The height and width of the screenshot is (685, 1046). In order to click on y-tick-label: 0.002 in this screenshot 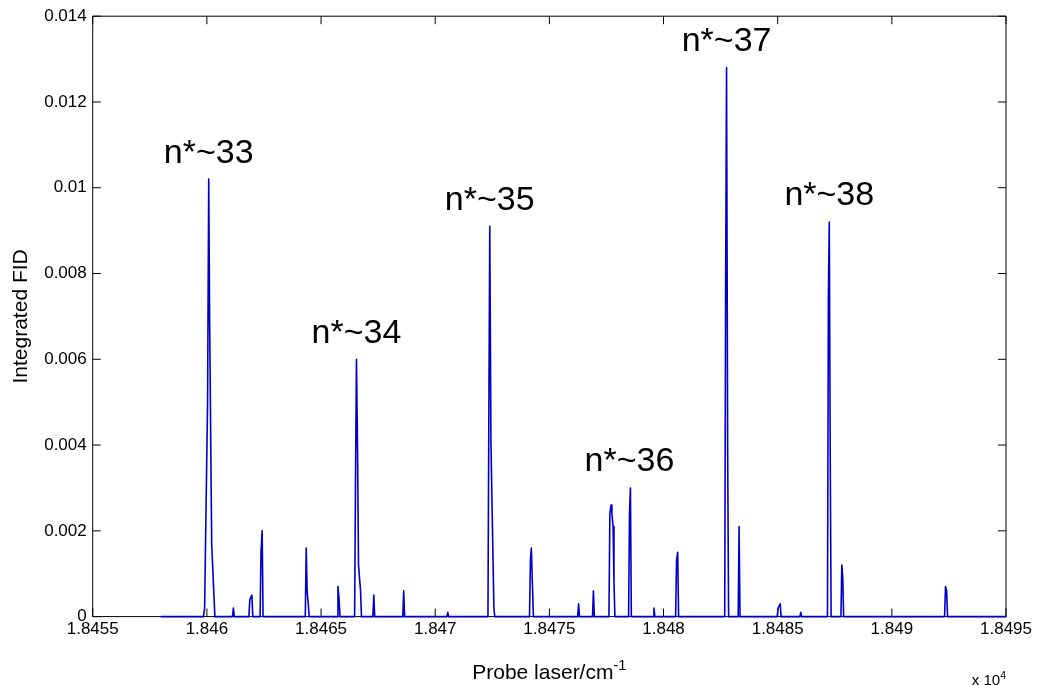, I will do `click(65, 530)`.